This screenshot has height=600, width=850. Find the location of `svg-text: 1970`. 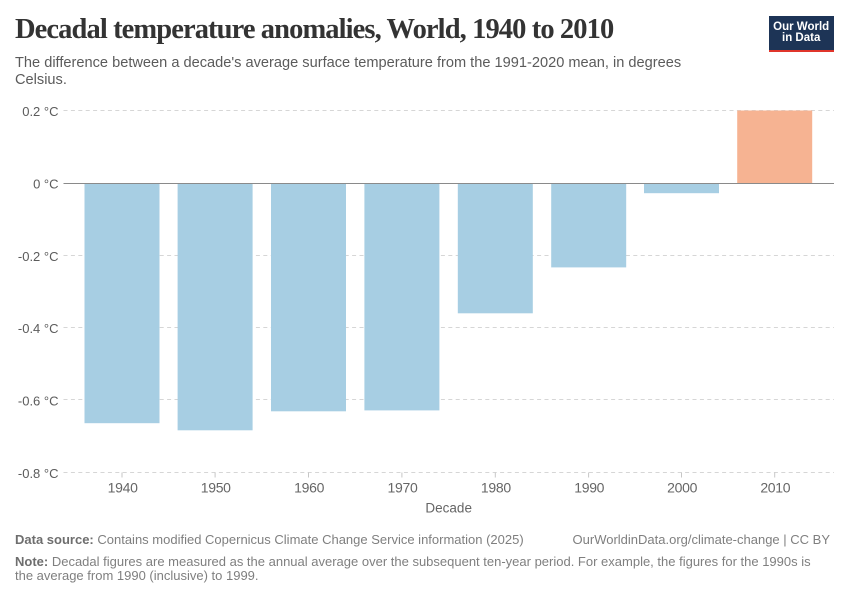

svg-text: 1970 is located at coordinates (403, 487).